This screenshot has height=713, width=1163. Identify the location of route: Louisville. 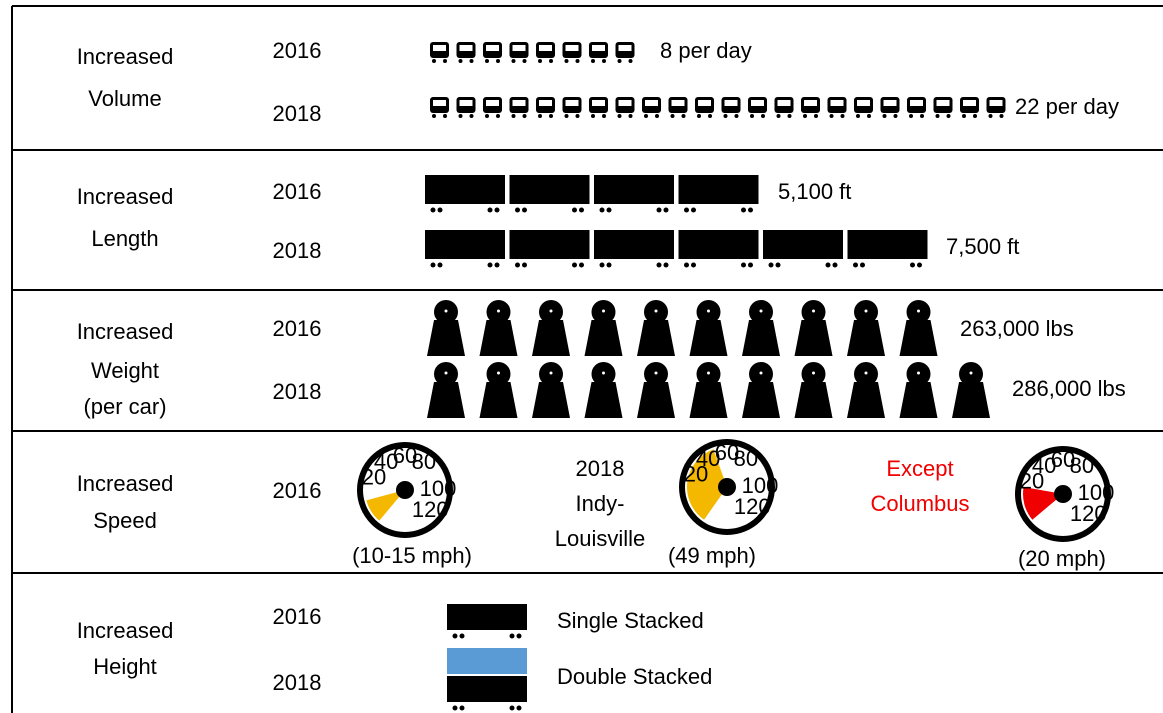
(600, 538).